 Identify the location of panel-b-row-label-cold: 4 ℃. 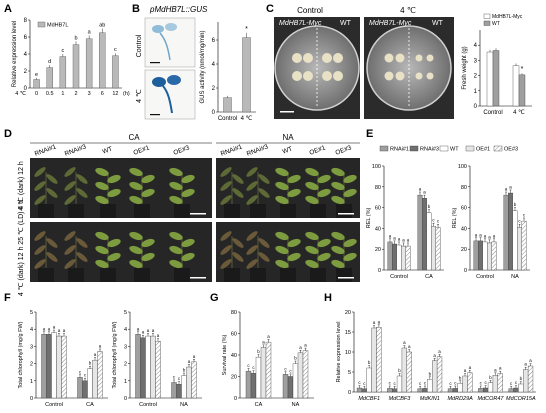
(139, 96).